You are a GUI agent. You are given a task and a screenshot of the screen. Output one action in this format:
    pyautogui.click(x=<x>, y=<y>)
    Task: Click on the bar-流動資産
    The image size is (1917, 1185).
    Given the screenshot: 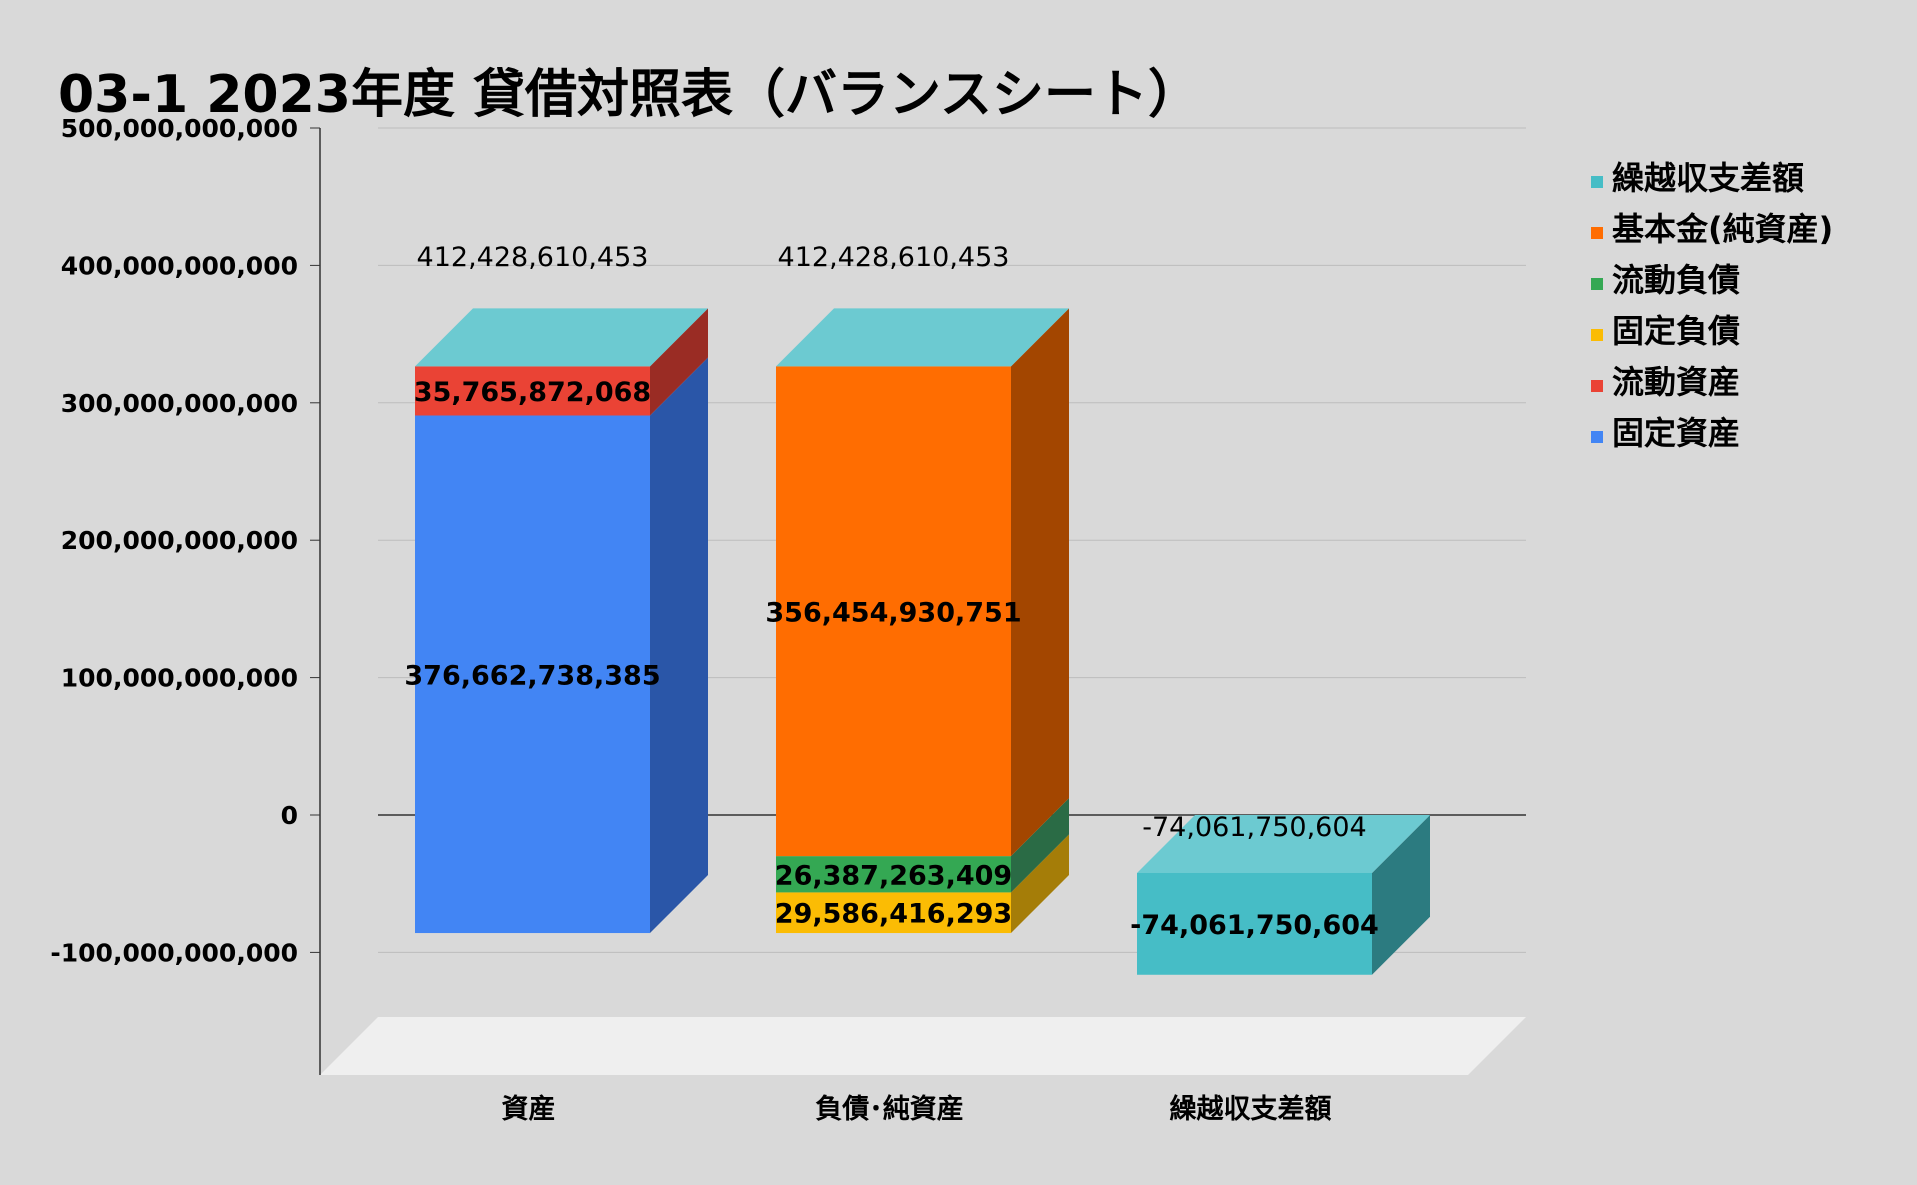 What is the action you would take?
    pyautogui.click(x=532, y=391)
    